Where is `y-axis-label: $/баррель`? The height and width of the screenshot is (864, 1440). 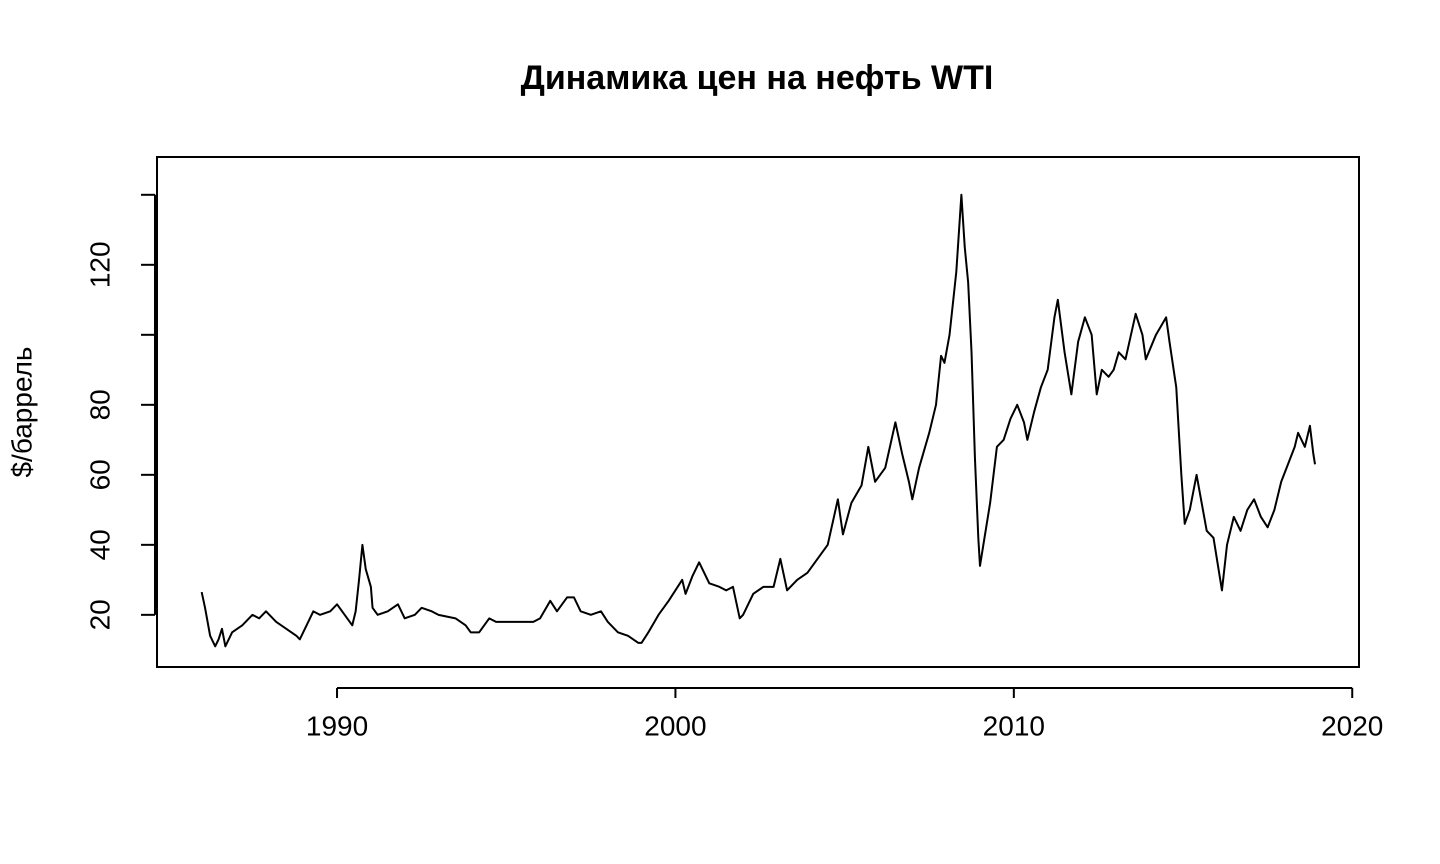
y-axis-label: $/баррель is located at coordinates (21, 411).